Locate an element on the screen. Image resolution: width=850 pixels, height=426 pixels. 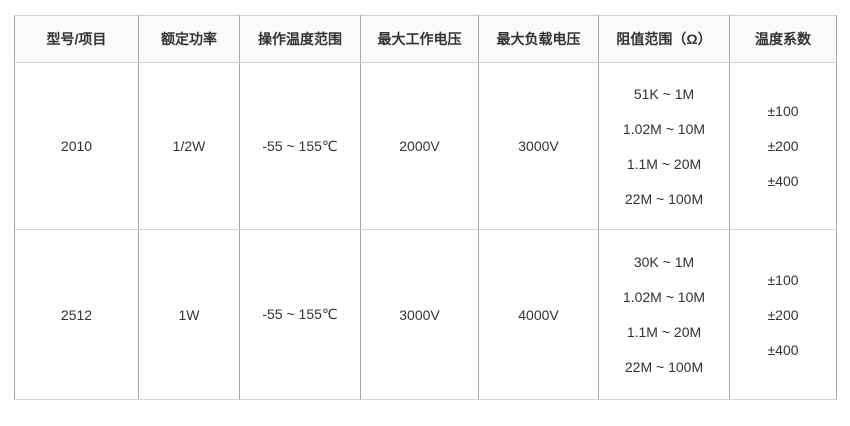
column-header-model: 型号/项目 is located at coordinates (76, 39).